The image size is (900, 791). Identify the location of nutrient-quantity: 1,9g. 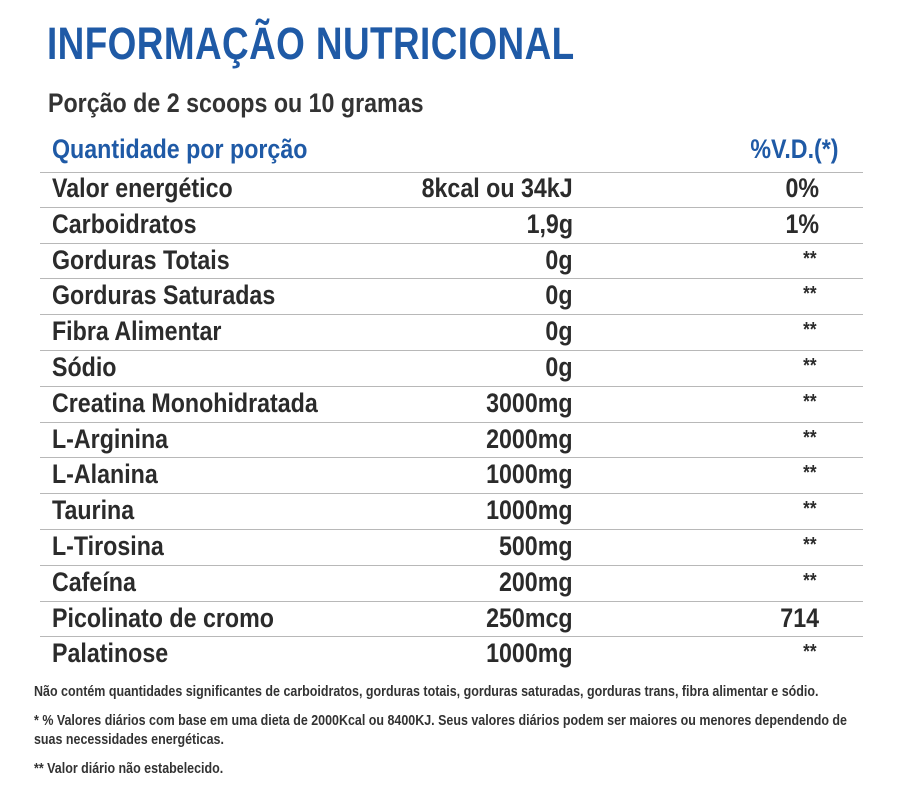
(549, 223).